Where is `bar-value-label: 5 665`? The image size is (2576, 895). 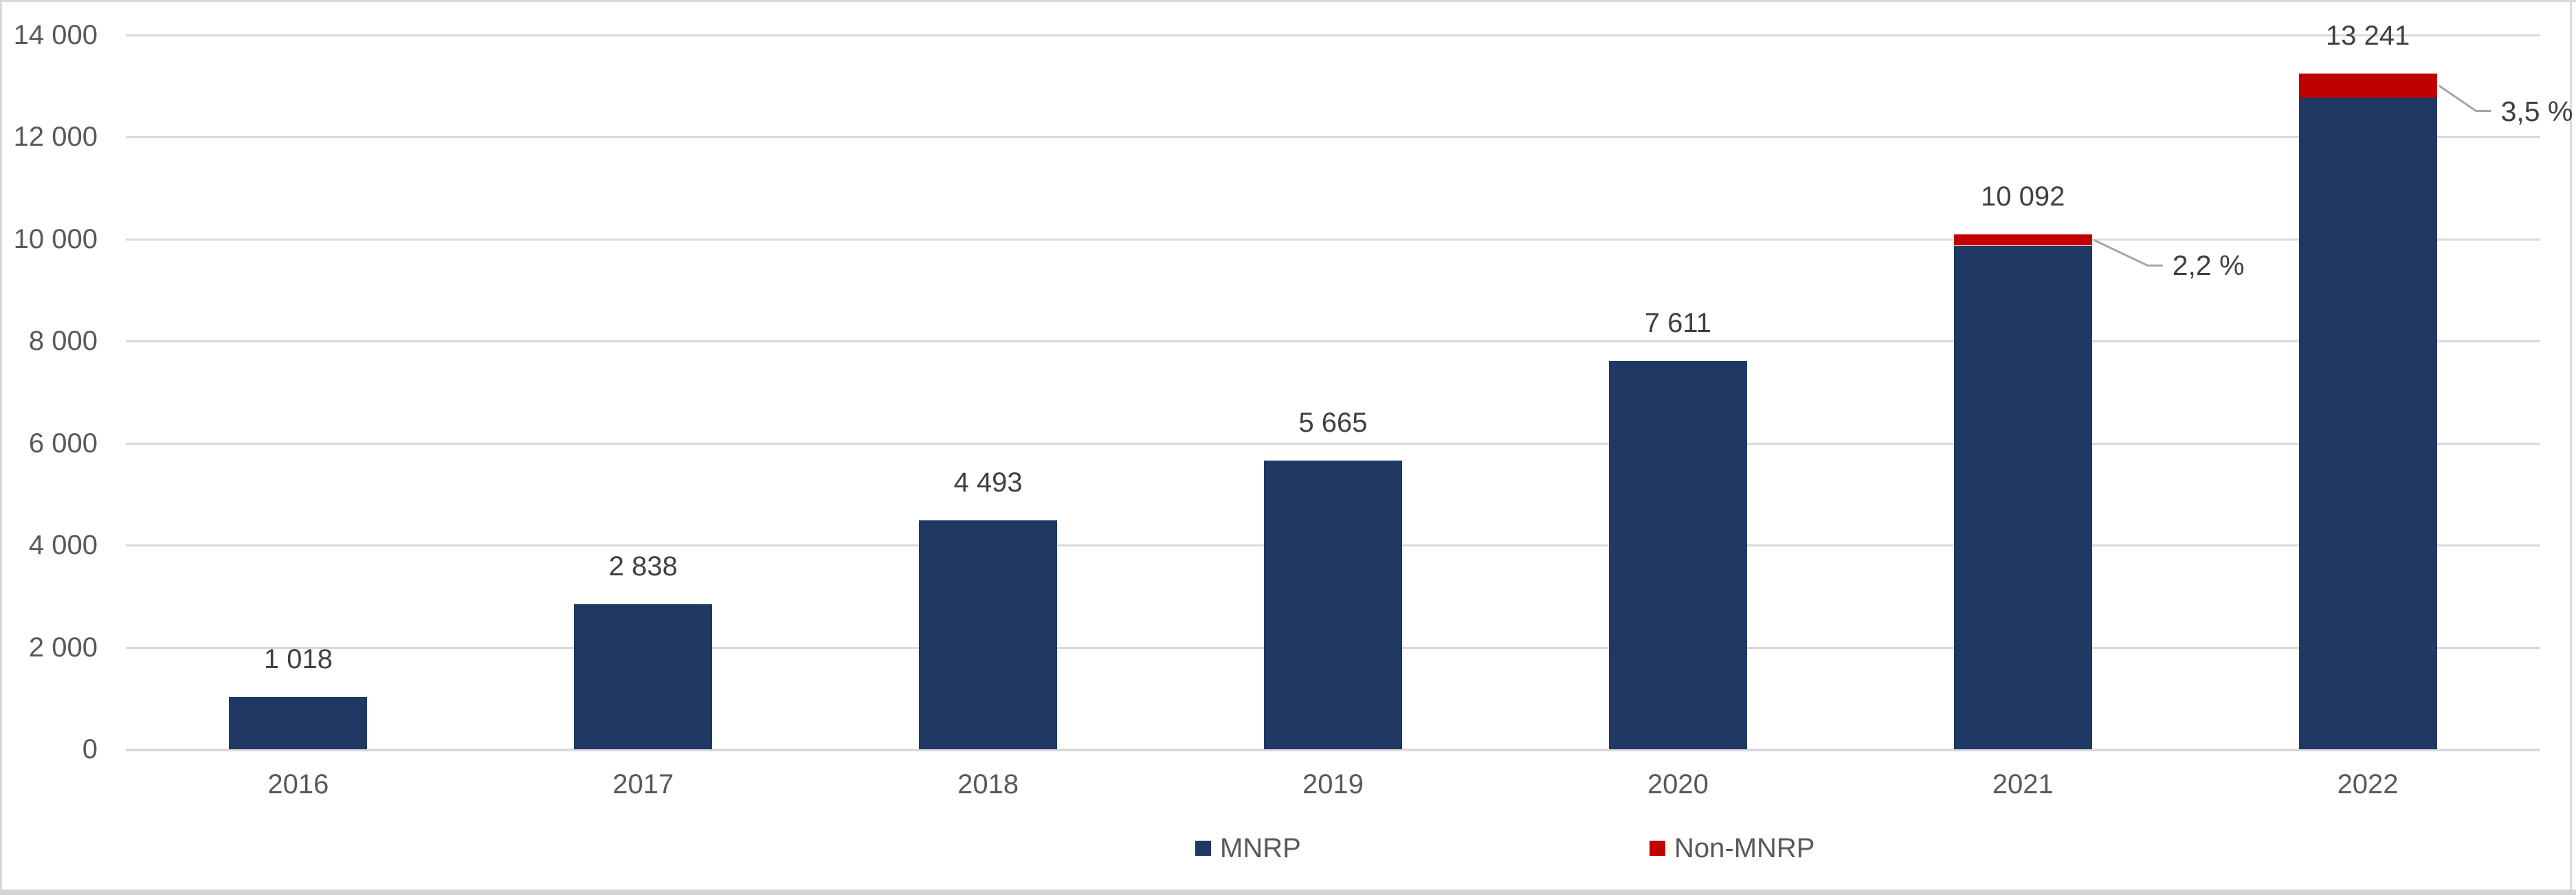 bar-value-label: 5 665 is located at coordinates (1333, 422).